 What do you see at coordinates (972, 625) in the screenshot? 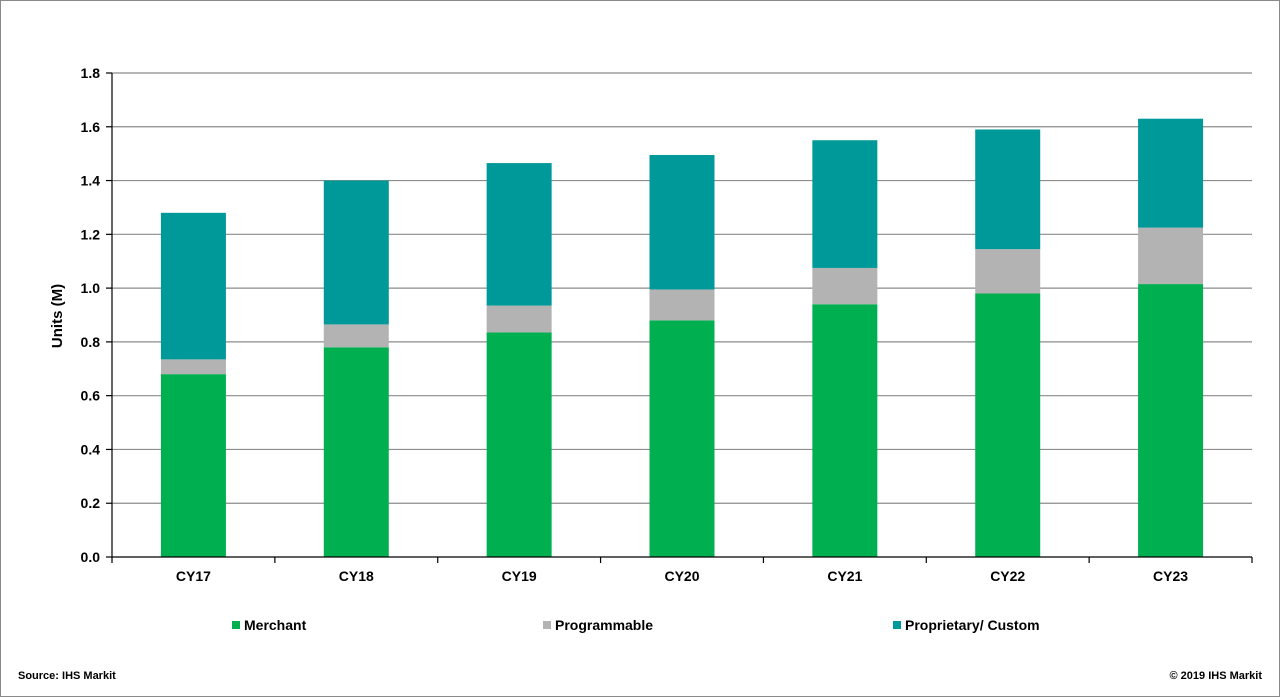
I see `legend-label: Proprietary/ Custom` at bounding box center [972, 625].